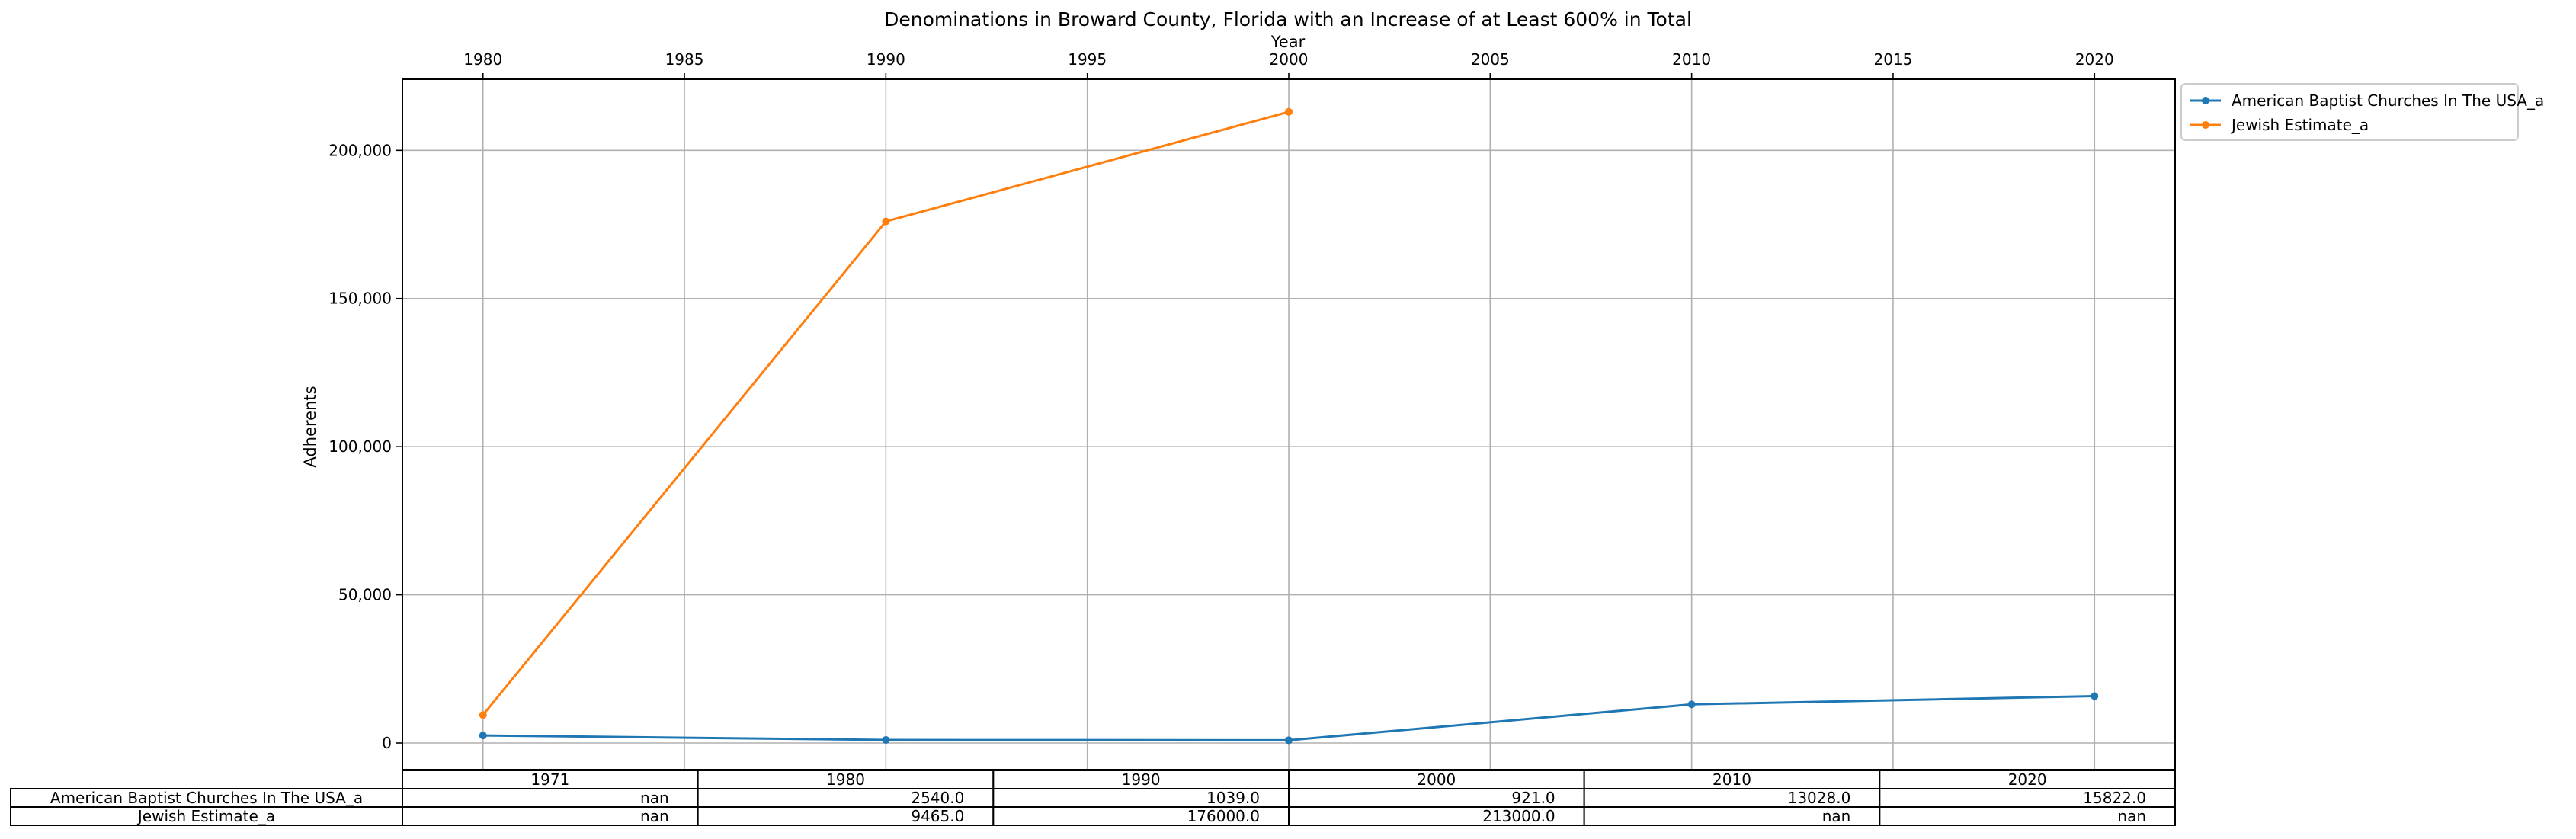  Describe the element at coordinates (2094, 60) in the screenshot. I see `x-tick-label: 2020` at that location.